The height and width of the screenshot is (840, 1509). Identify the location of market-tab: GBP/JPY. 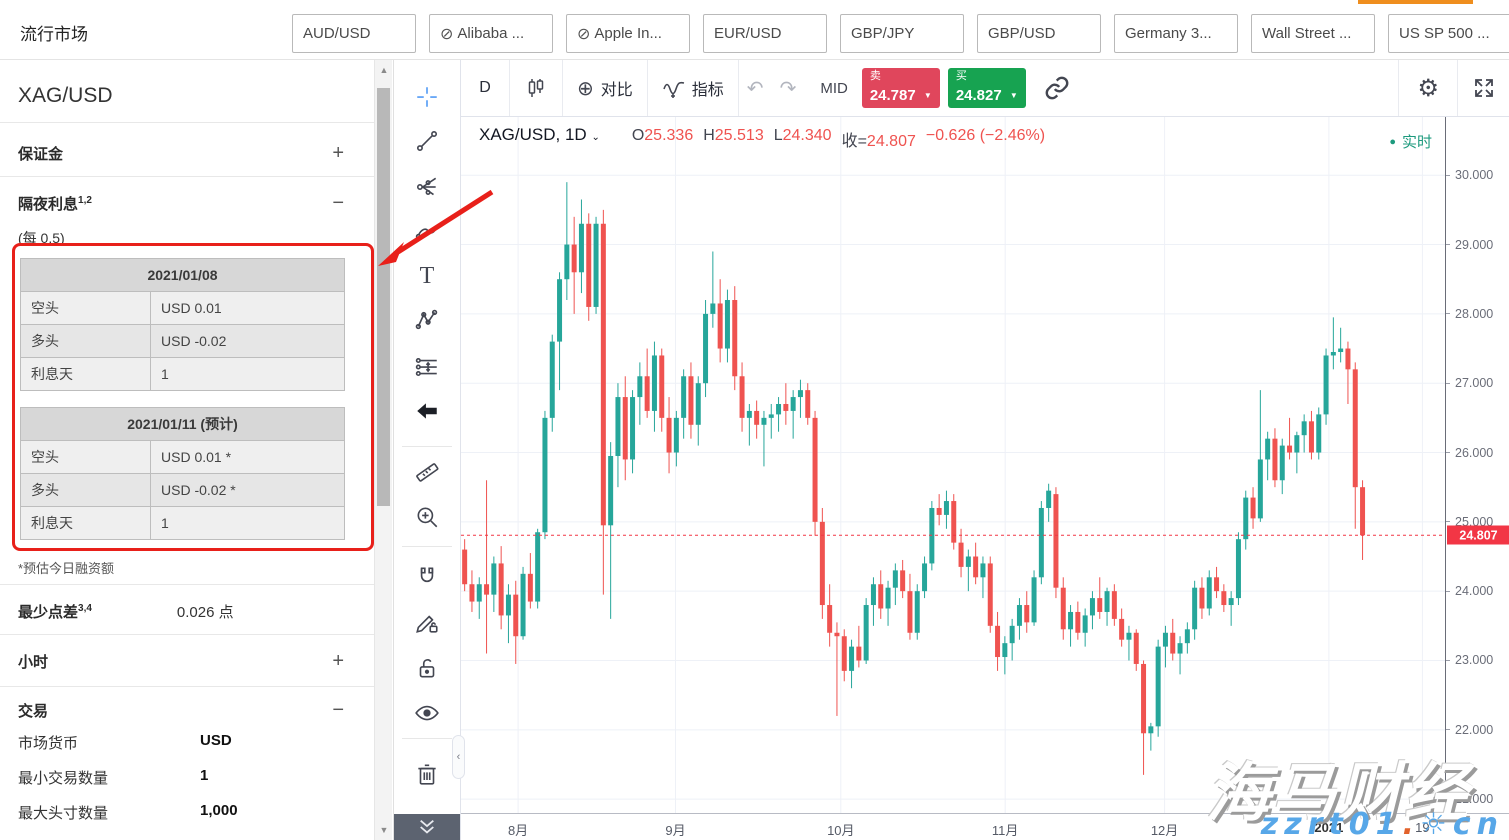
(902, 33).